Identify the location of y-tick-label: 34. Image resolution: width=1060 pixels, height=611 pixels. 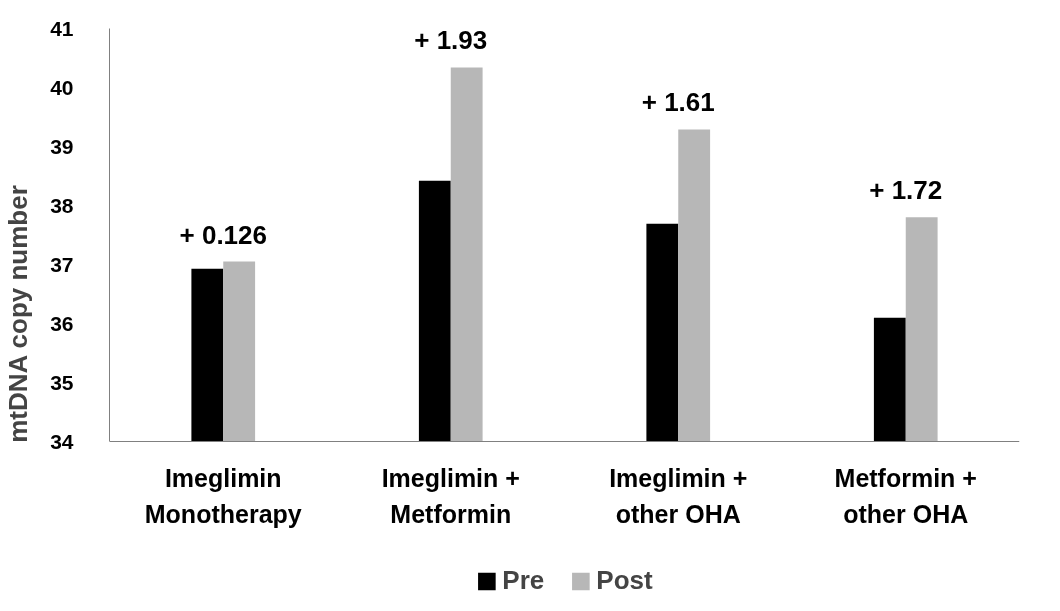
(62, 441).